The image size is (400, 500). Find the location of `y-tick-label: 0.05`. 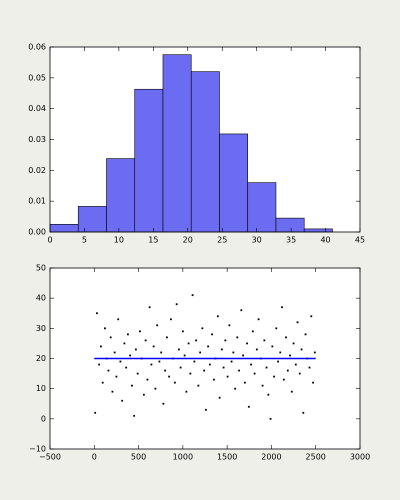

y-tick-label: 0.05 is located at coordinates (37, 77).